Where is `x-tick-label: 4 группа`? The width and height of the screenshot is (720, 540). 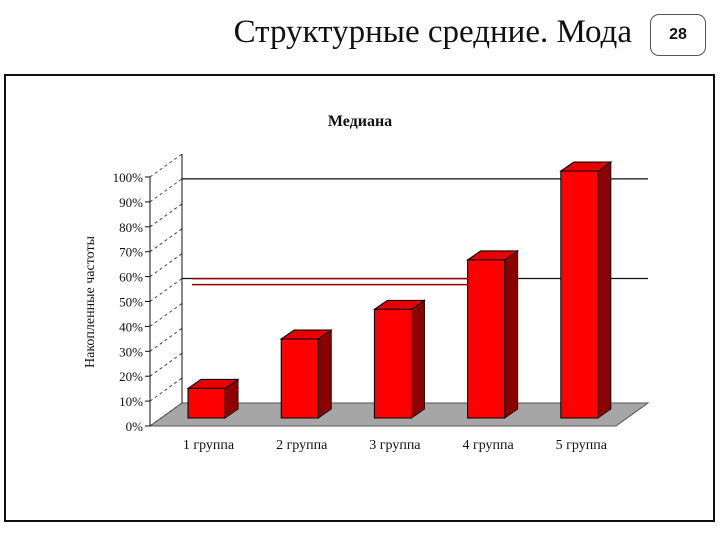
x-tick-label: 4 группа is located at coordinates (488, 445).